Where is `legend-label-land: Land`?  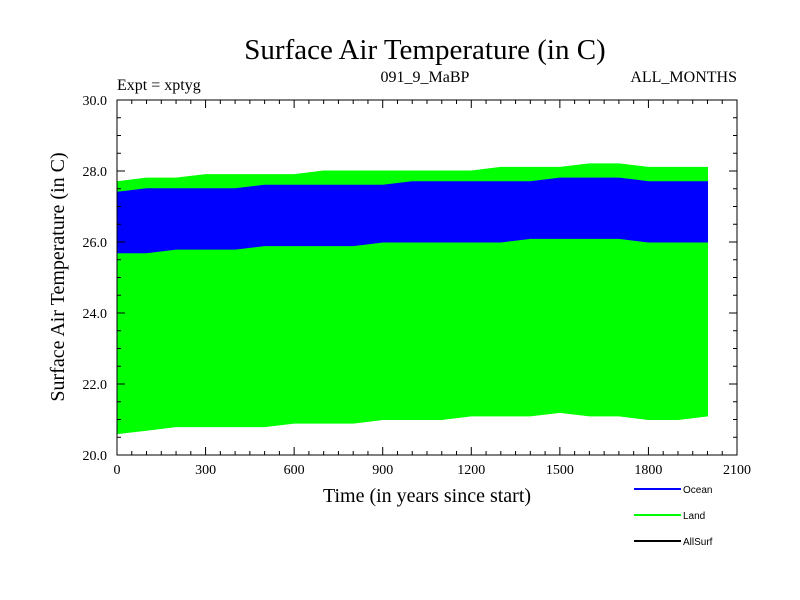
legend-label-land: Land is located at coordinates (694, 516).